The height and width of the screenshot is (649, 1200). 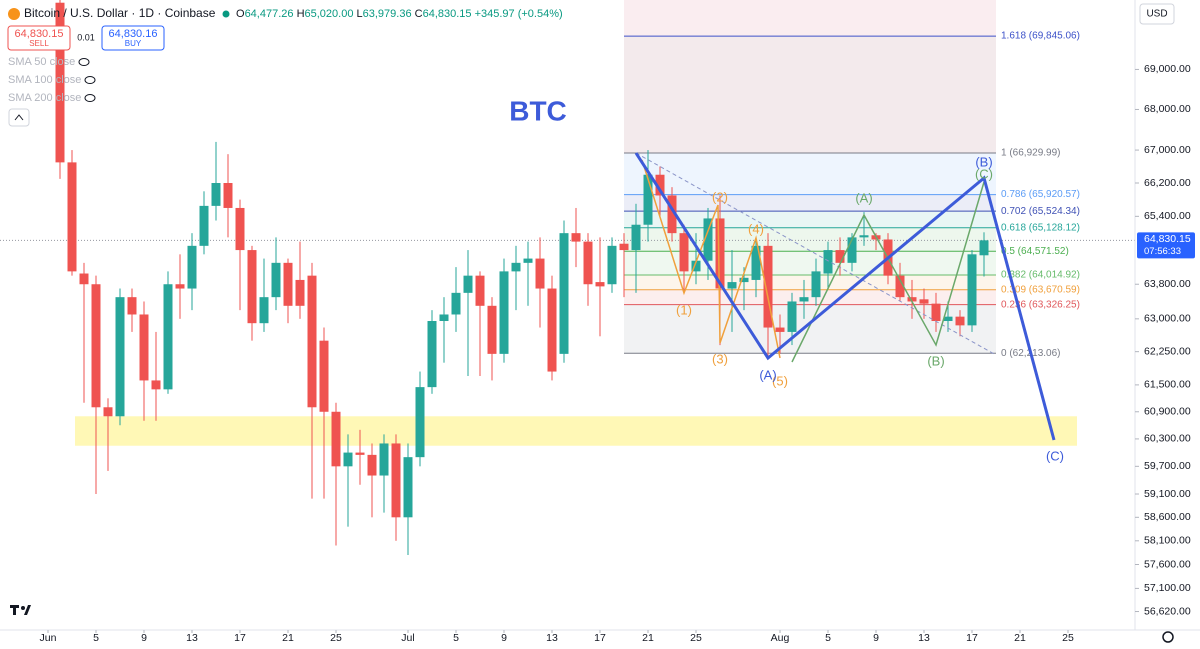 What do you see at coordinates (1168, 637) in the screenshot?
I see `settings-icon` at bounding box center [1168, 637].